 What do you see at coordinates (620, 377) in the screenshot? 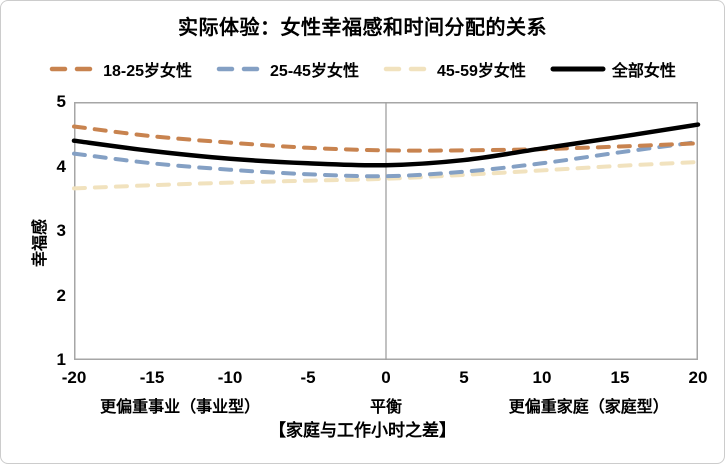
I see `x-tick-label: 15` at bounding box center [620, 377].